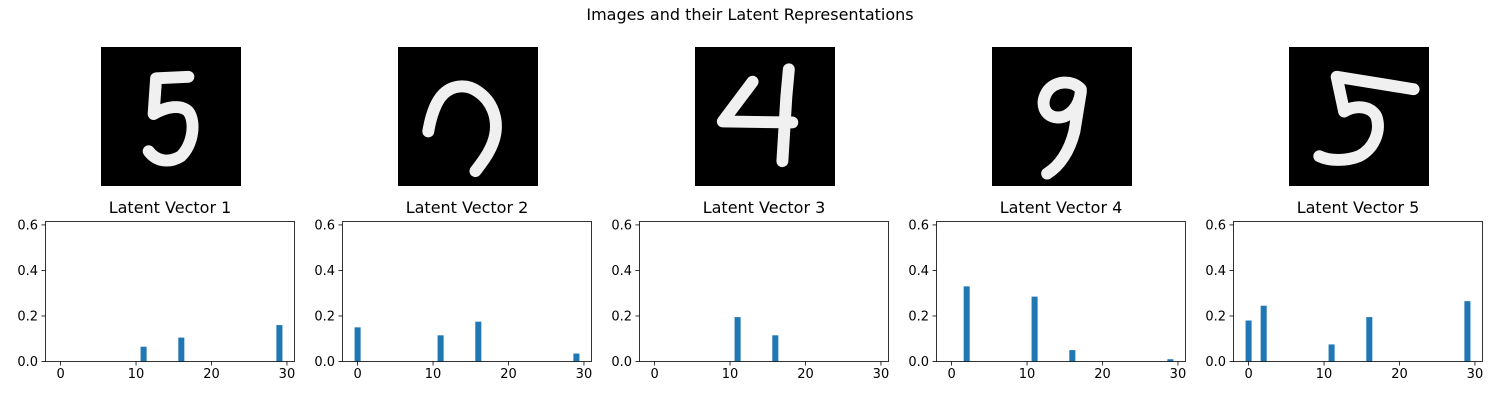 Image resolution: width=1500 pixels, height=400 pixels. I want to click on plot-title-3: Latent Vector 3, so click(764, 207).